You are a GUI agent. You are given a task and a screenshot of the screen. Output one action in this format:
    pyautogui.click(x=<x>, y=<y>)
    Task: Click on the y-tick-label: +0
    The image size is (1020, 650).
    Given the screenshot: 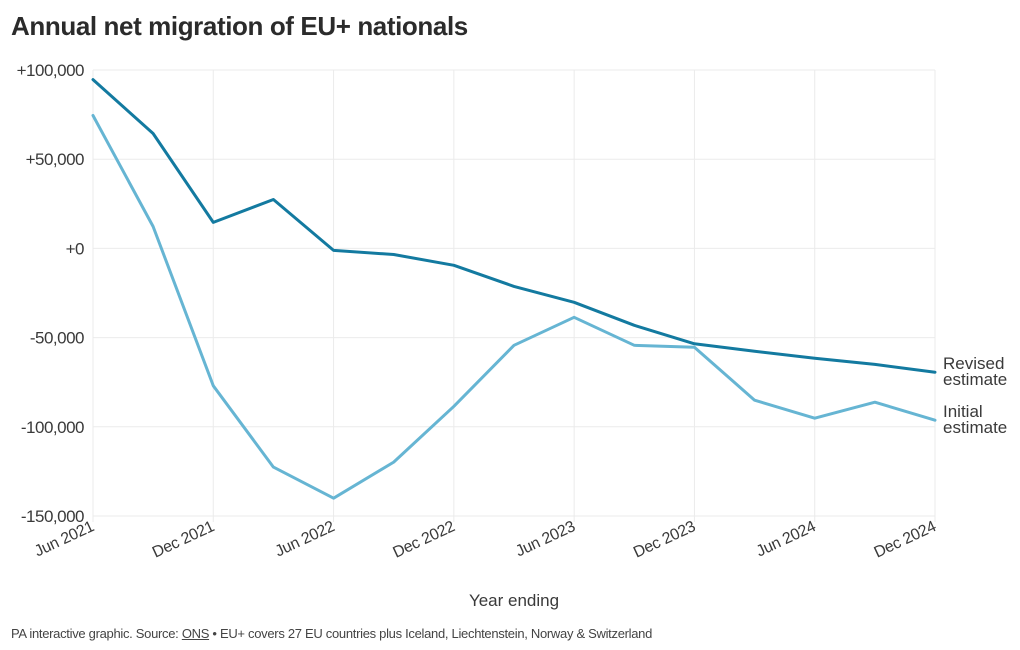 What is the action you would take?
    pyautogui.click(x=75, y=248)
    